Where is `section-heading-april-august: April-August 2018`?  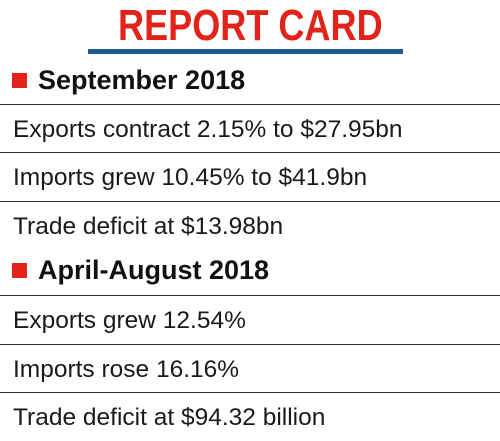
section-heading-april-august: April-August 2018 is located at coordinates (140, 270).